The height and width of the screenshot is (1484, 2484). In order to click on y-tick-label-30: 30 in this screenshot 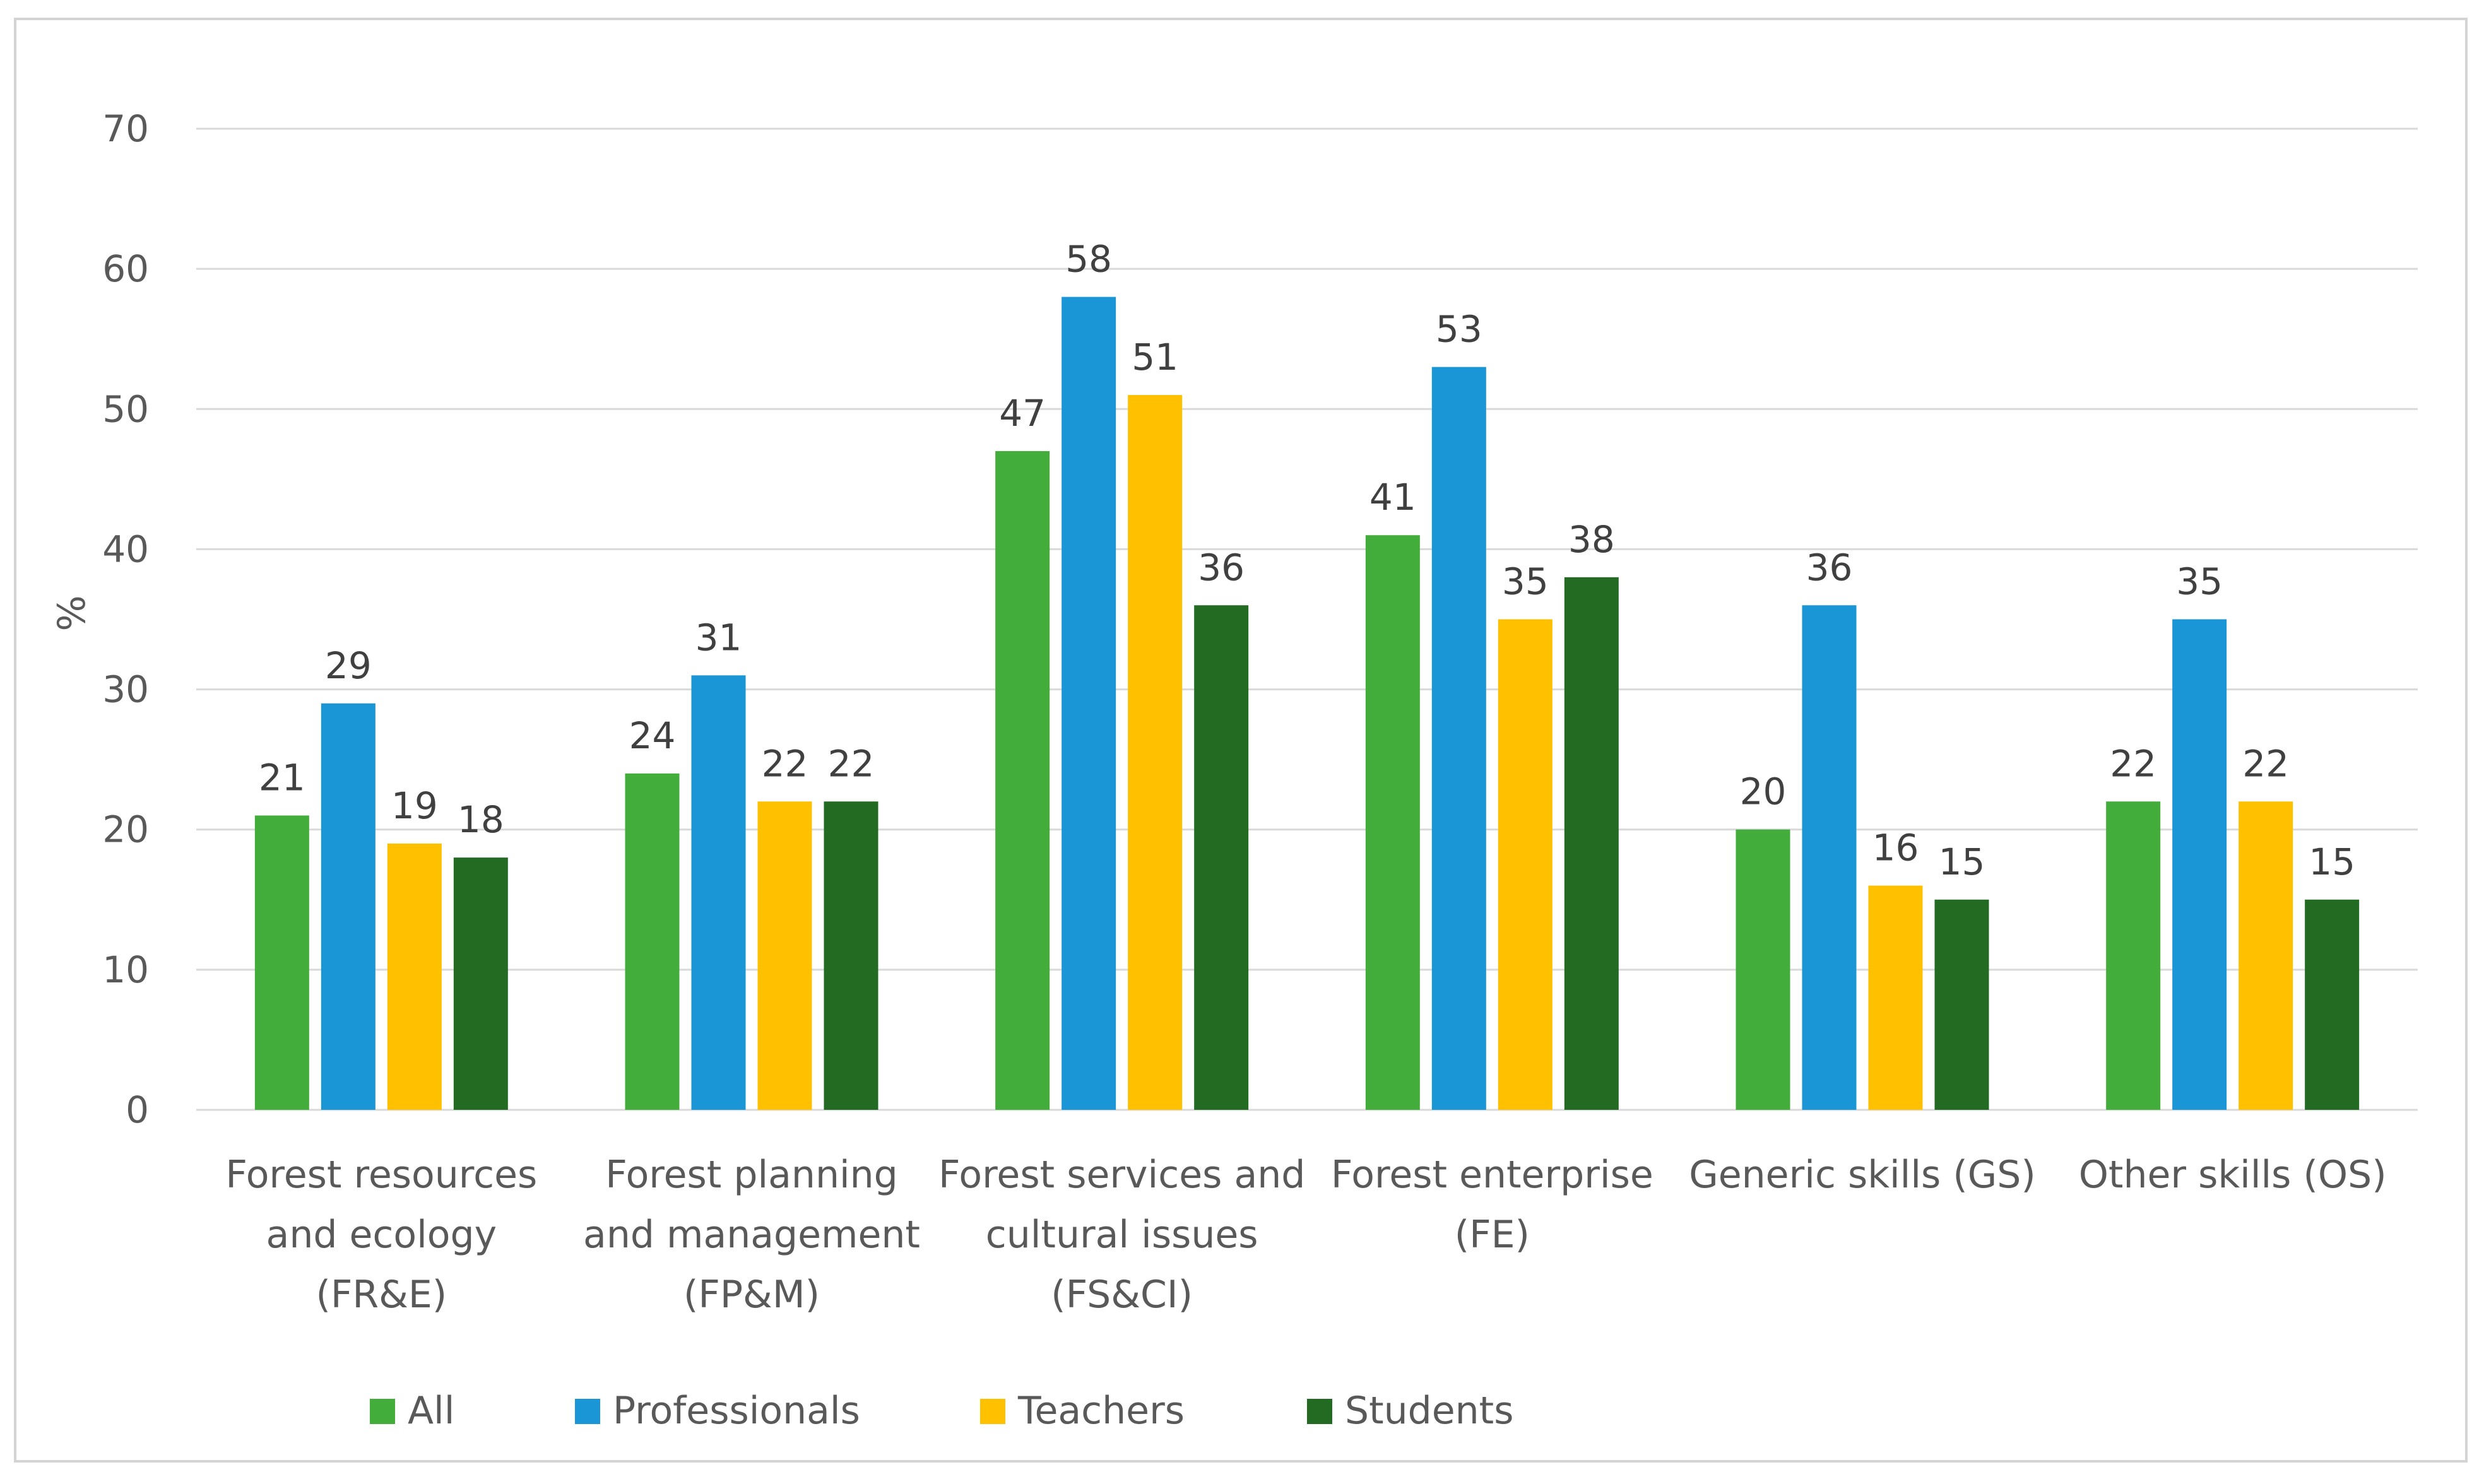, I will do `click(125, 689)`.